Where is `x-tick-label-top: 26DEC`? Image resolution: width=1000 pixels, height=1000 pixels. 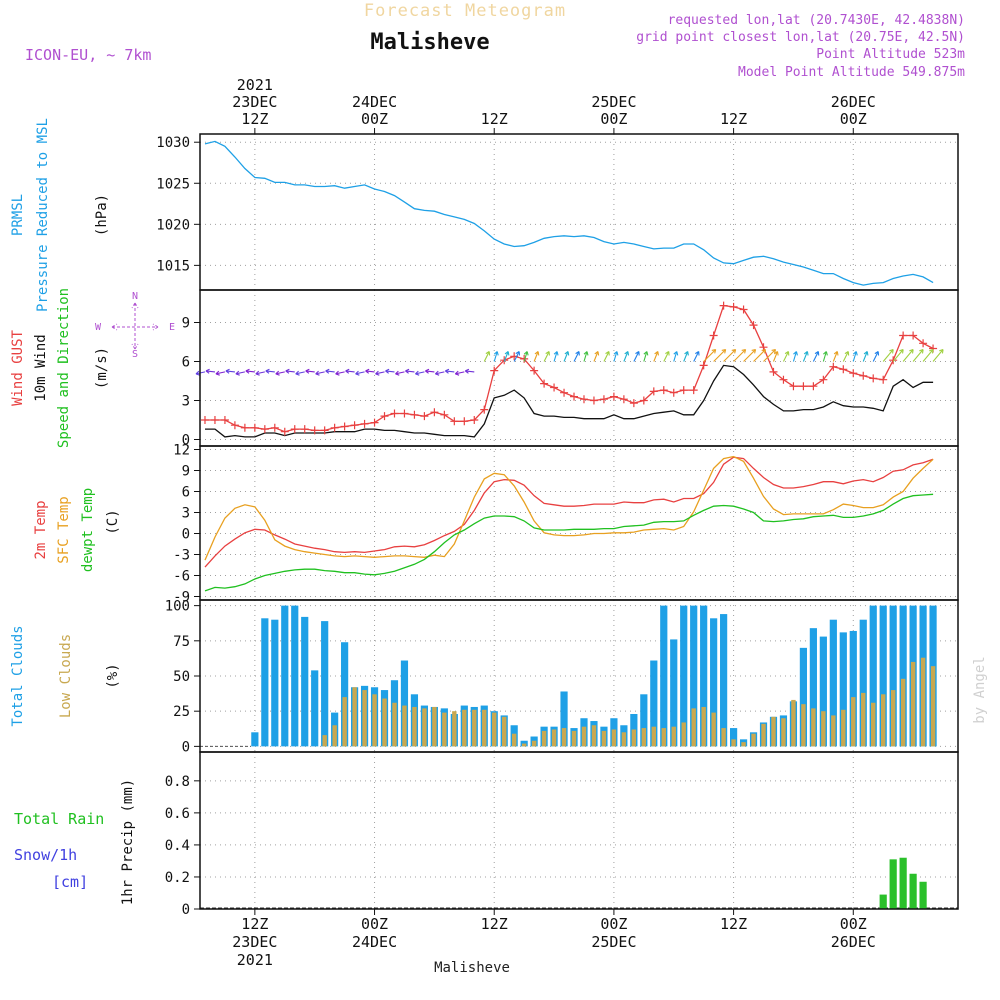 x-tick-label-top: 26DEC is located at coordinates (853, 102).